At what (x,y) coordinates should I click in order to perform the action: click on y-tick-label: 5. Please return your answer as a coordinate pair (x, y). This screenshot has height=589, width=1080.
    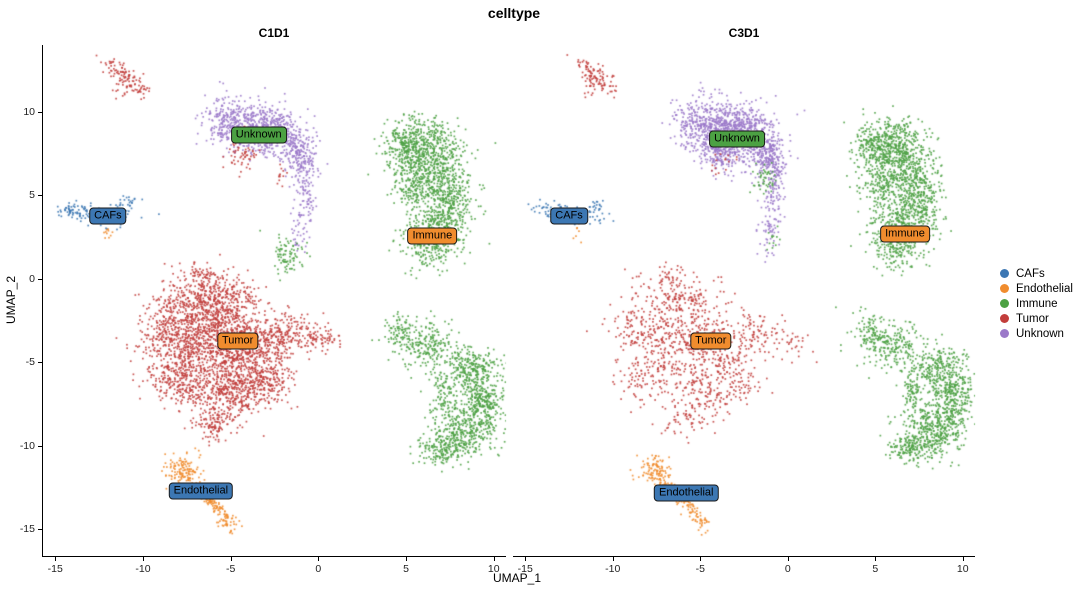
    Looking at the image, I should click on (32, 195).